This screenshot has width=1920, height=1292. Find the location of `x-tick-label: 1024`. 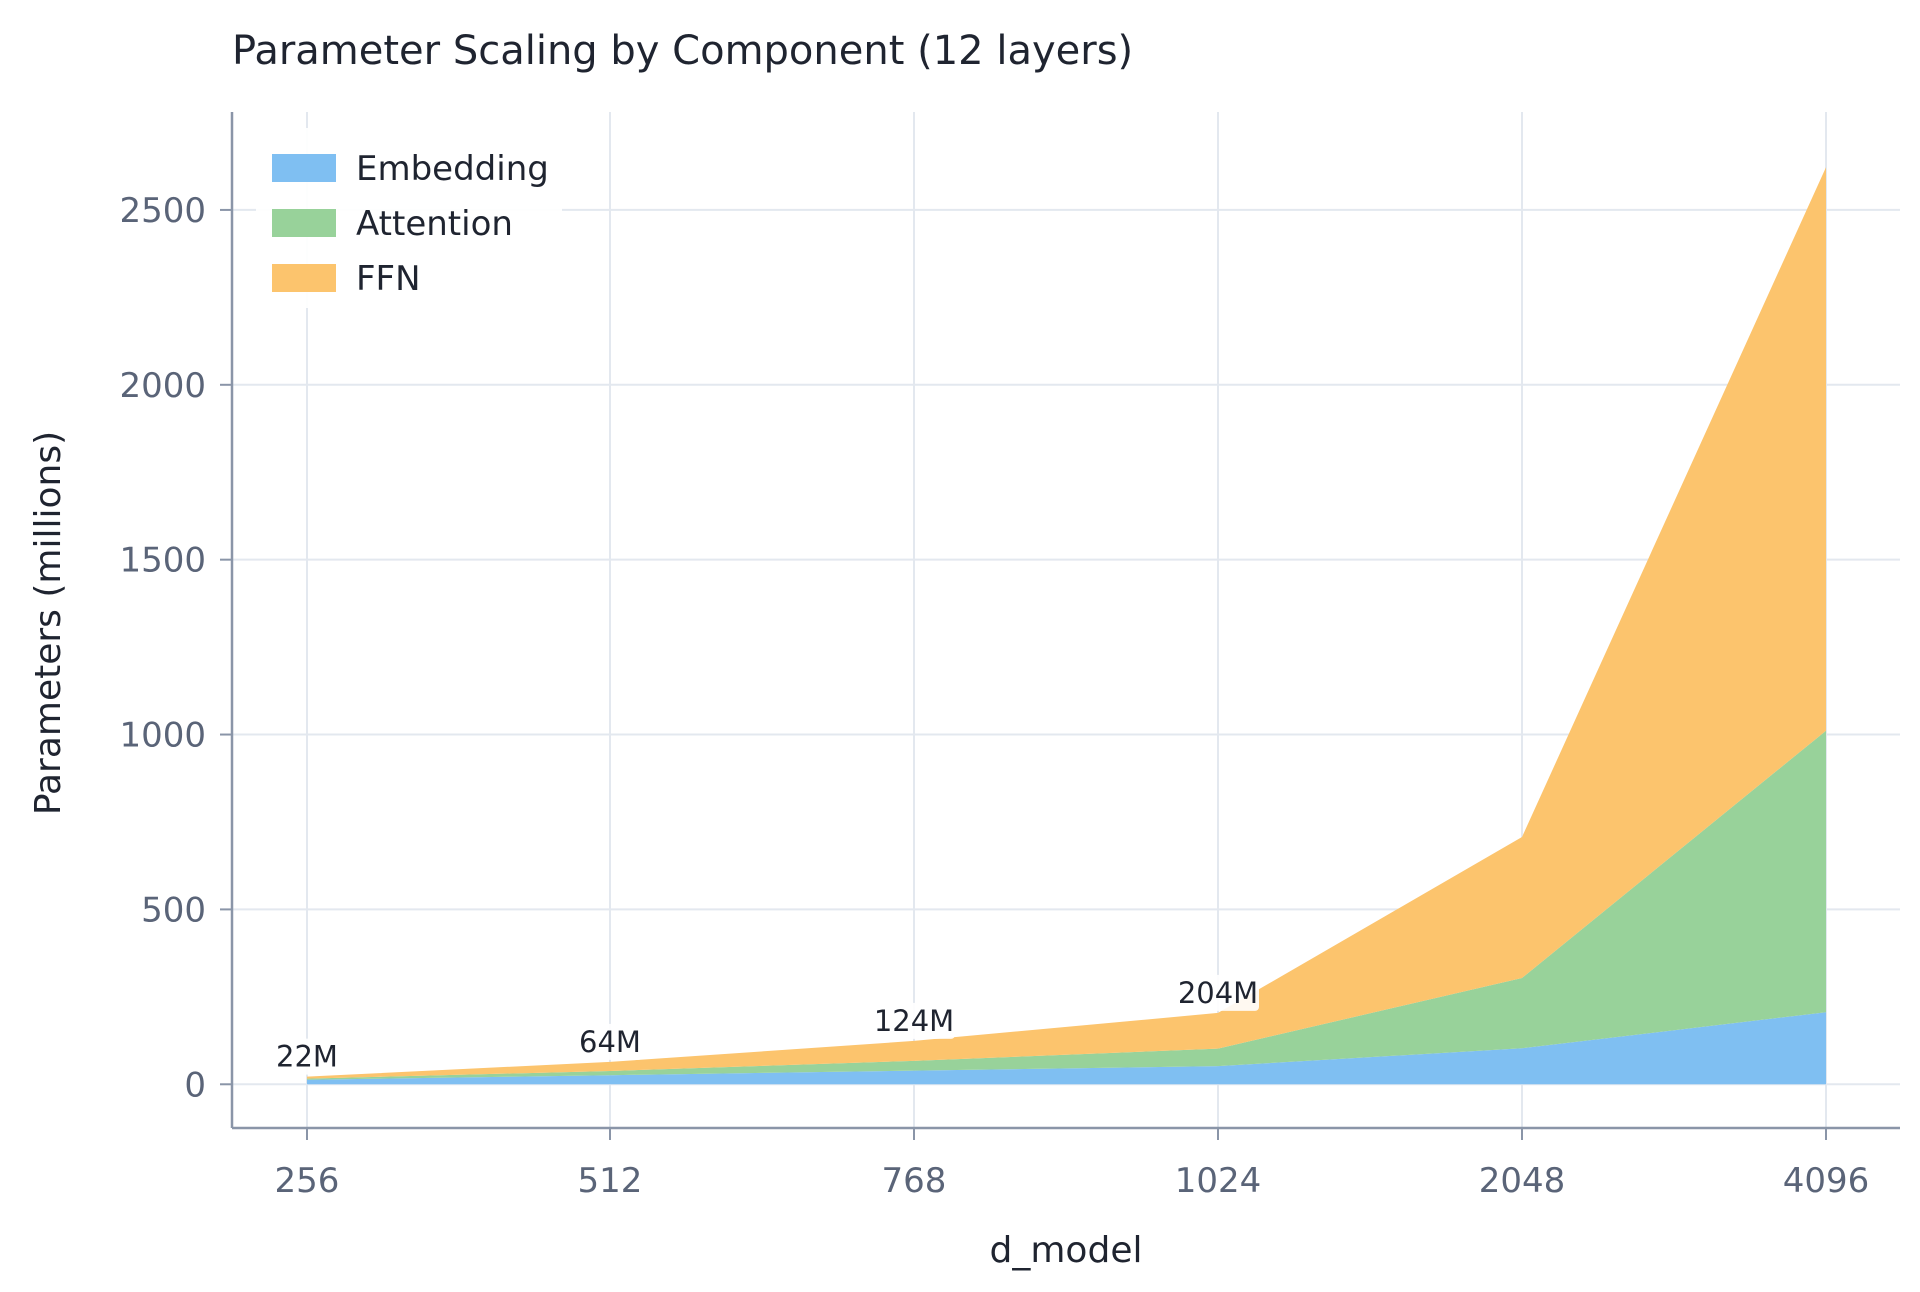

x-tick-label: 1024 is located at coordinates (1218, 1181).